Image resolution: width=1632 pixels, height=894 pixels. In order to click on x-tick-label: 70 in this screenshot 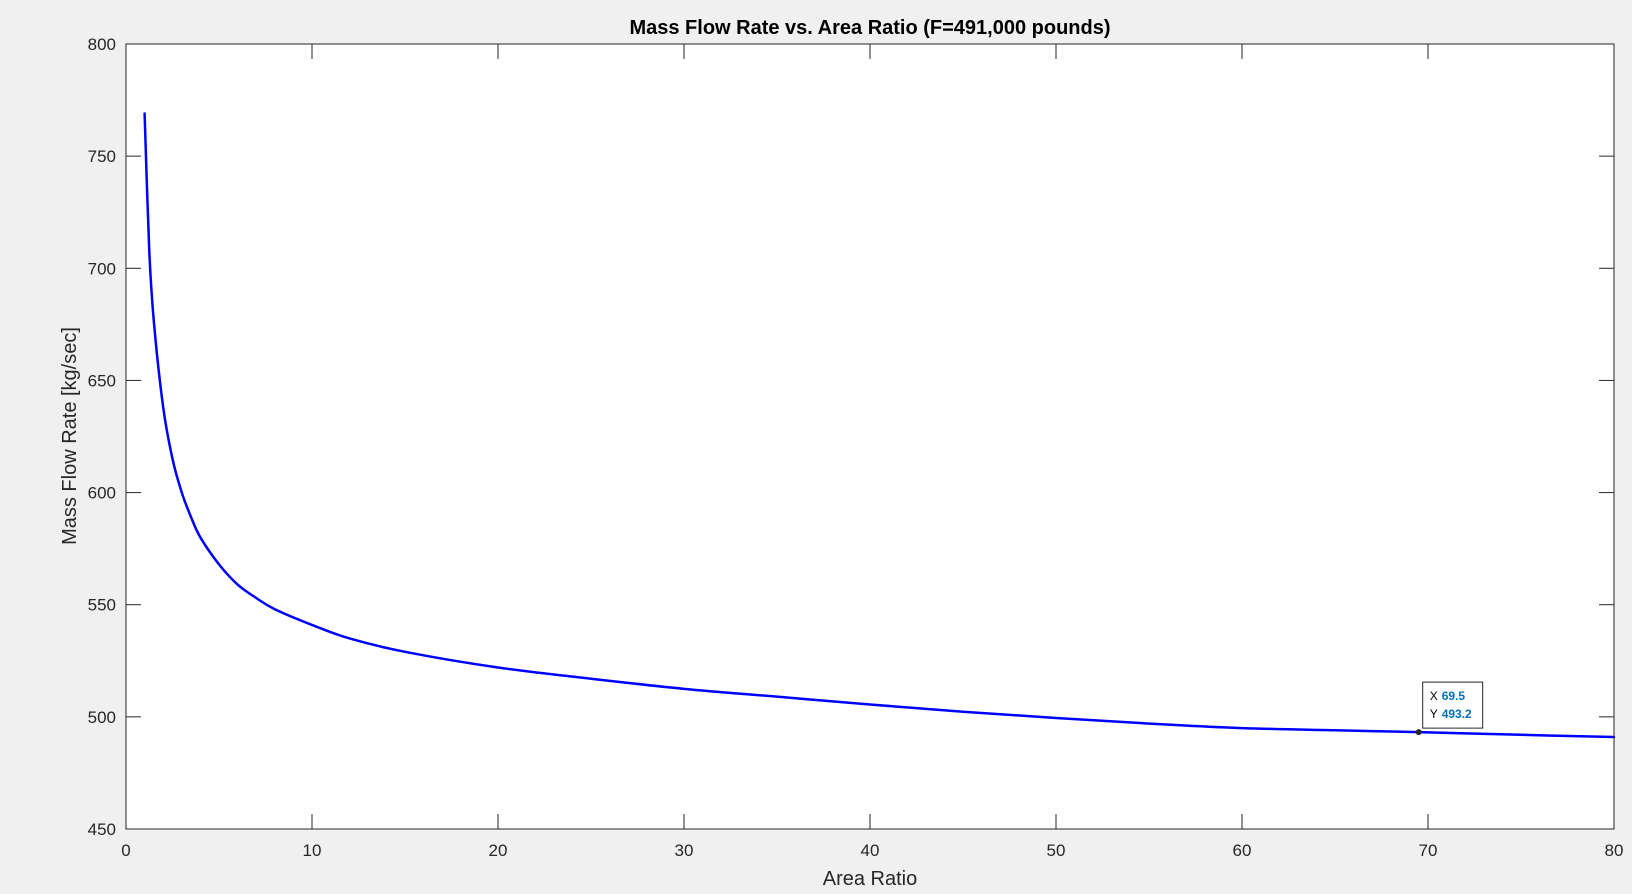, I will do `click(1428, 850)`.